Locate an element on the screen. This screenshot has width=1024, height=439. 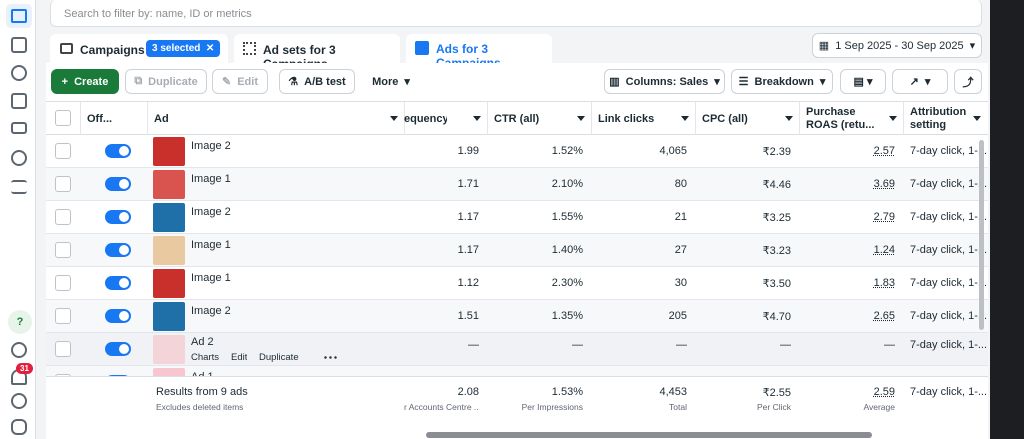
breakdown-button: ☰ Breakdown ▾ is located at coordinates (782, 81).